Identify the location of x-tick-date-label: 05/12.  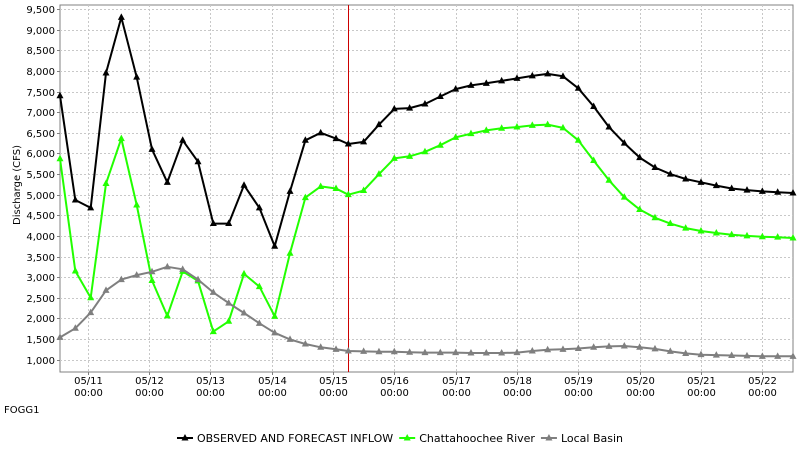
(149, 381).